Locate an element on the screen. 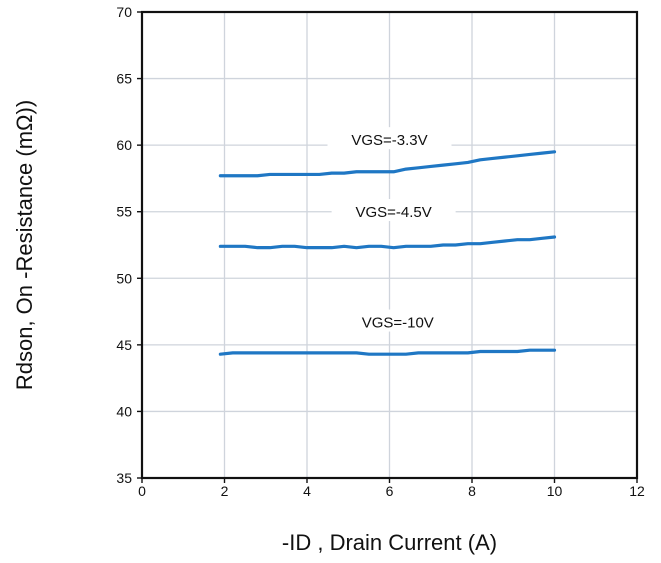 This screenshot has height=563, width=661. series-label-2: VGS=-4.5V is located at coordinates (393, 210).